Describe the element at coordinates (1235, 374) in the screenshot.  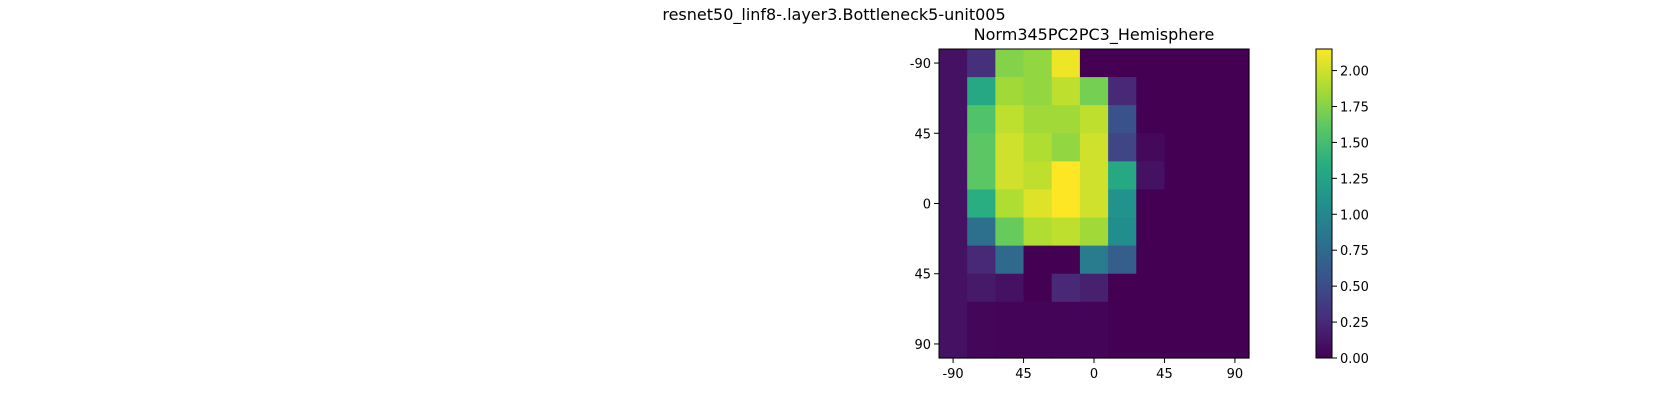
I see `x-tick-label: 90` at that location.